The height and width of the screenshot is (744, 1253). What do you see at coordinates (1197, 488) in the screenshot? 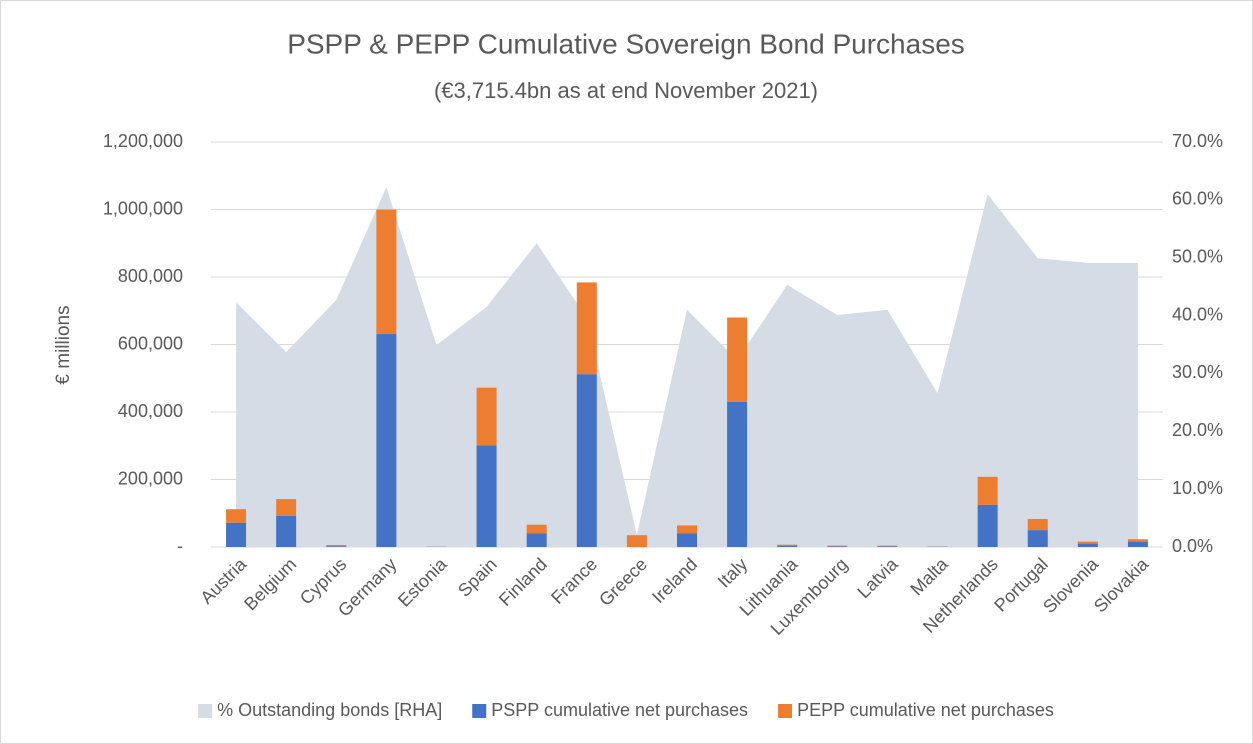
I see `y2-tick-label: 10.0%` at bounding box center [1197, 488].